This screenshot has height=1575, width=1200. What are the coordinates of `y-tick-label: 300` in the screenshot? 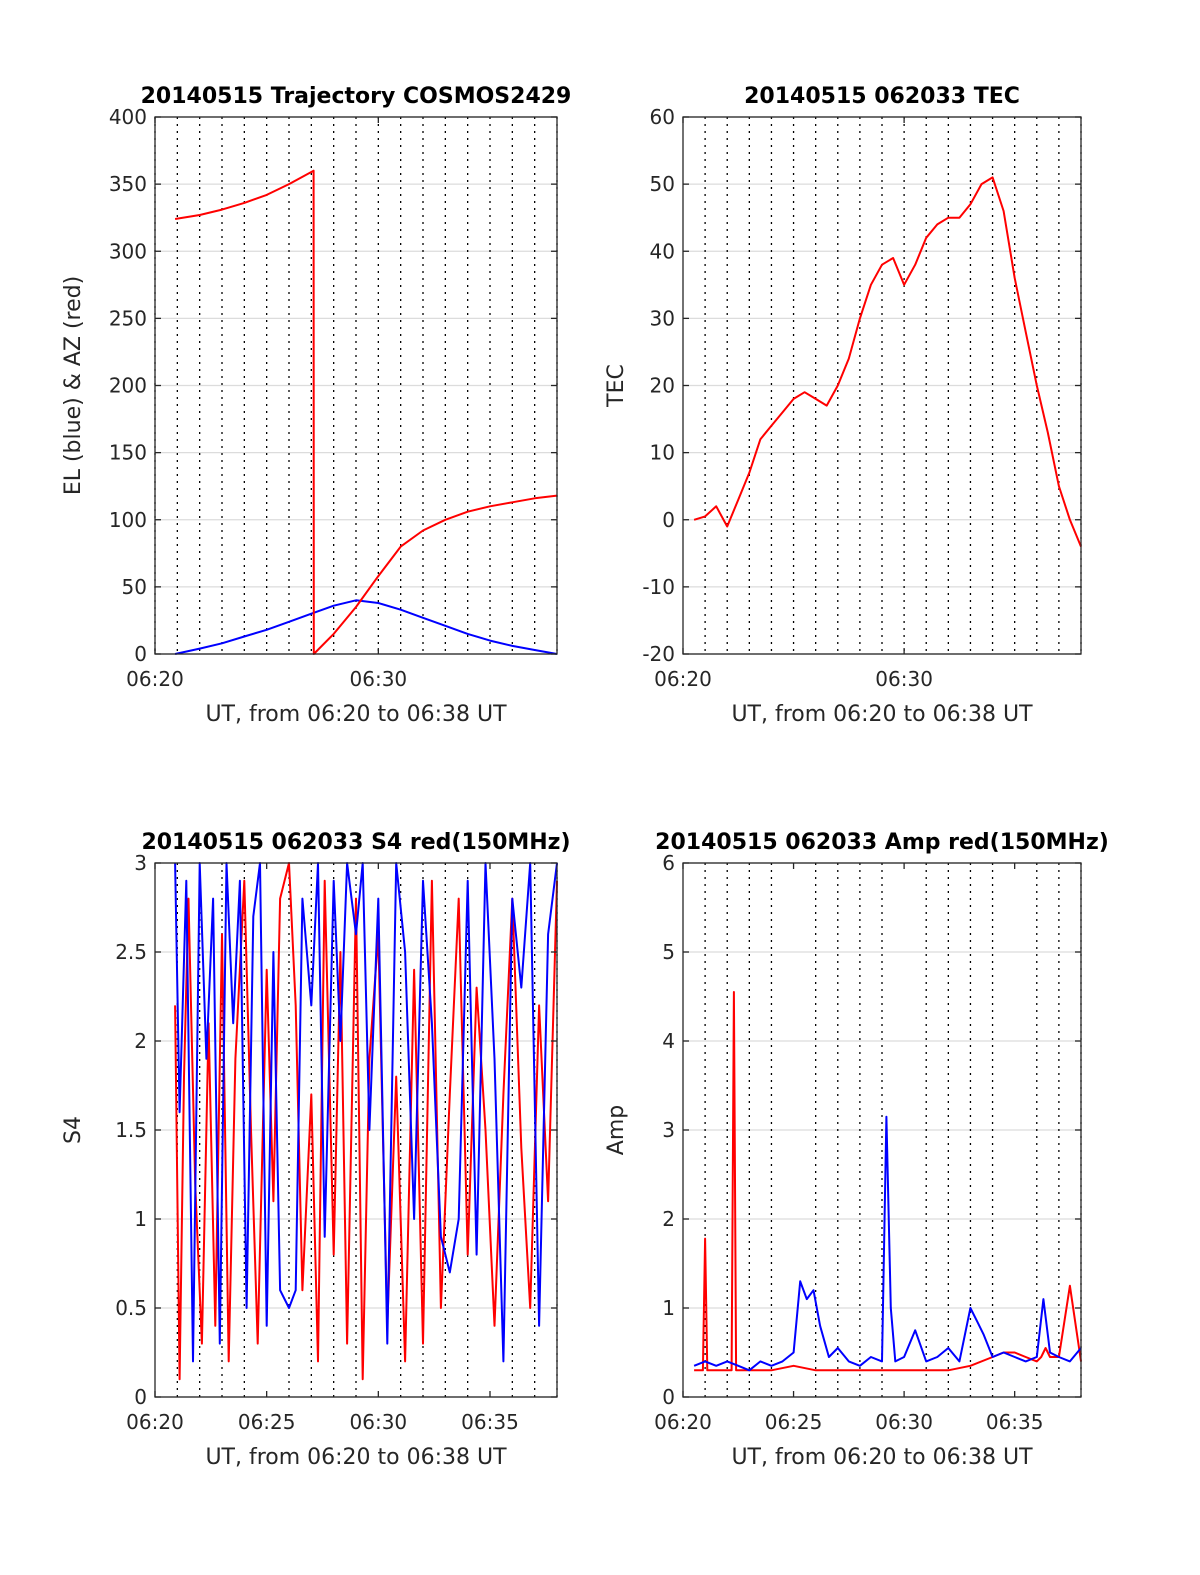 It's located at (128, 251).